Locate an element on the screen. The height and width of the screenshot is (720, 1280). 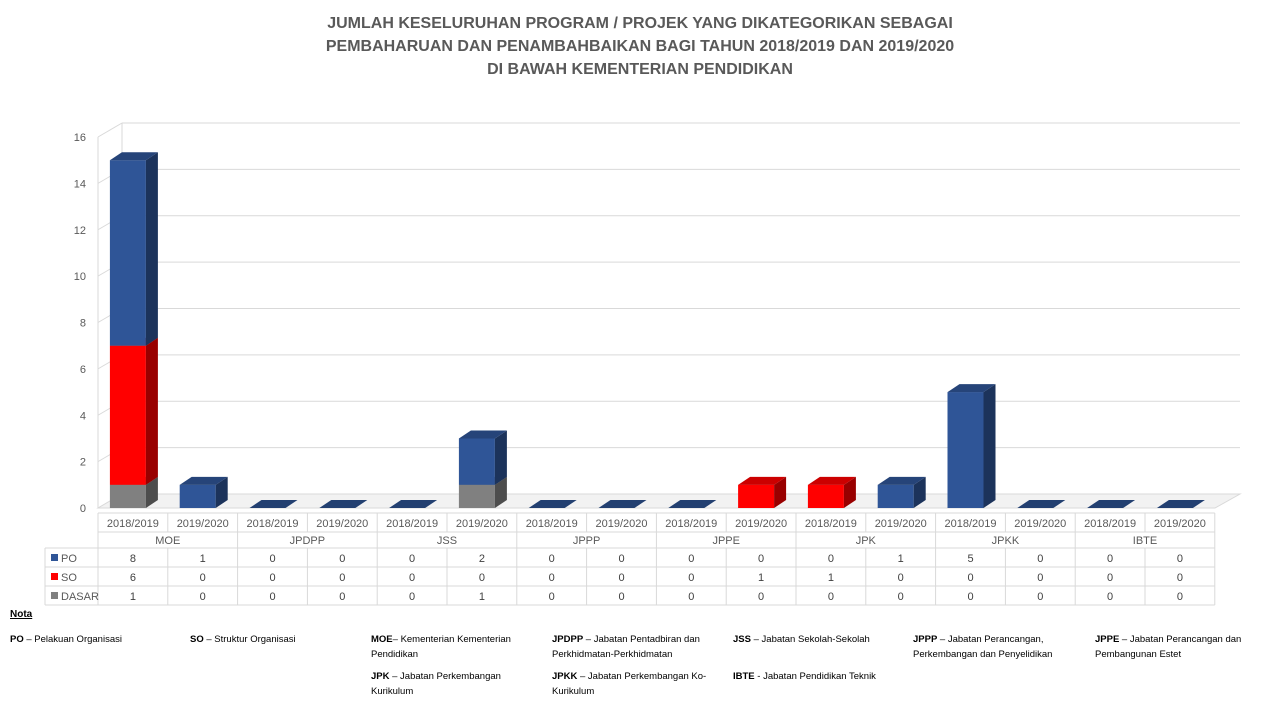
bar-11-po is located at coordinates (901, 492).